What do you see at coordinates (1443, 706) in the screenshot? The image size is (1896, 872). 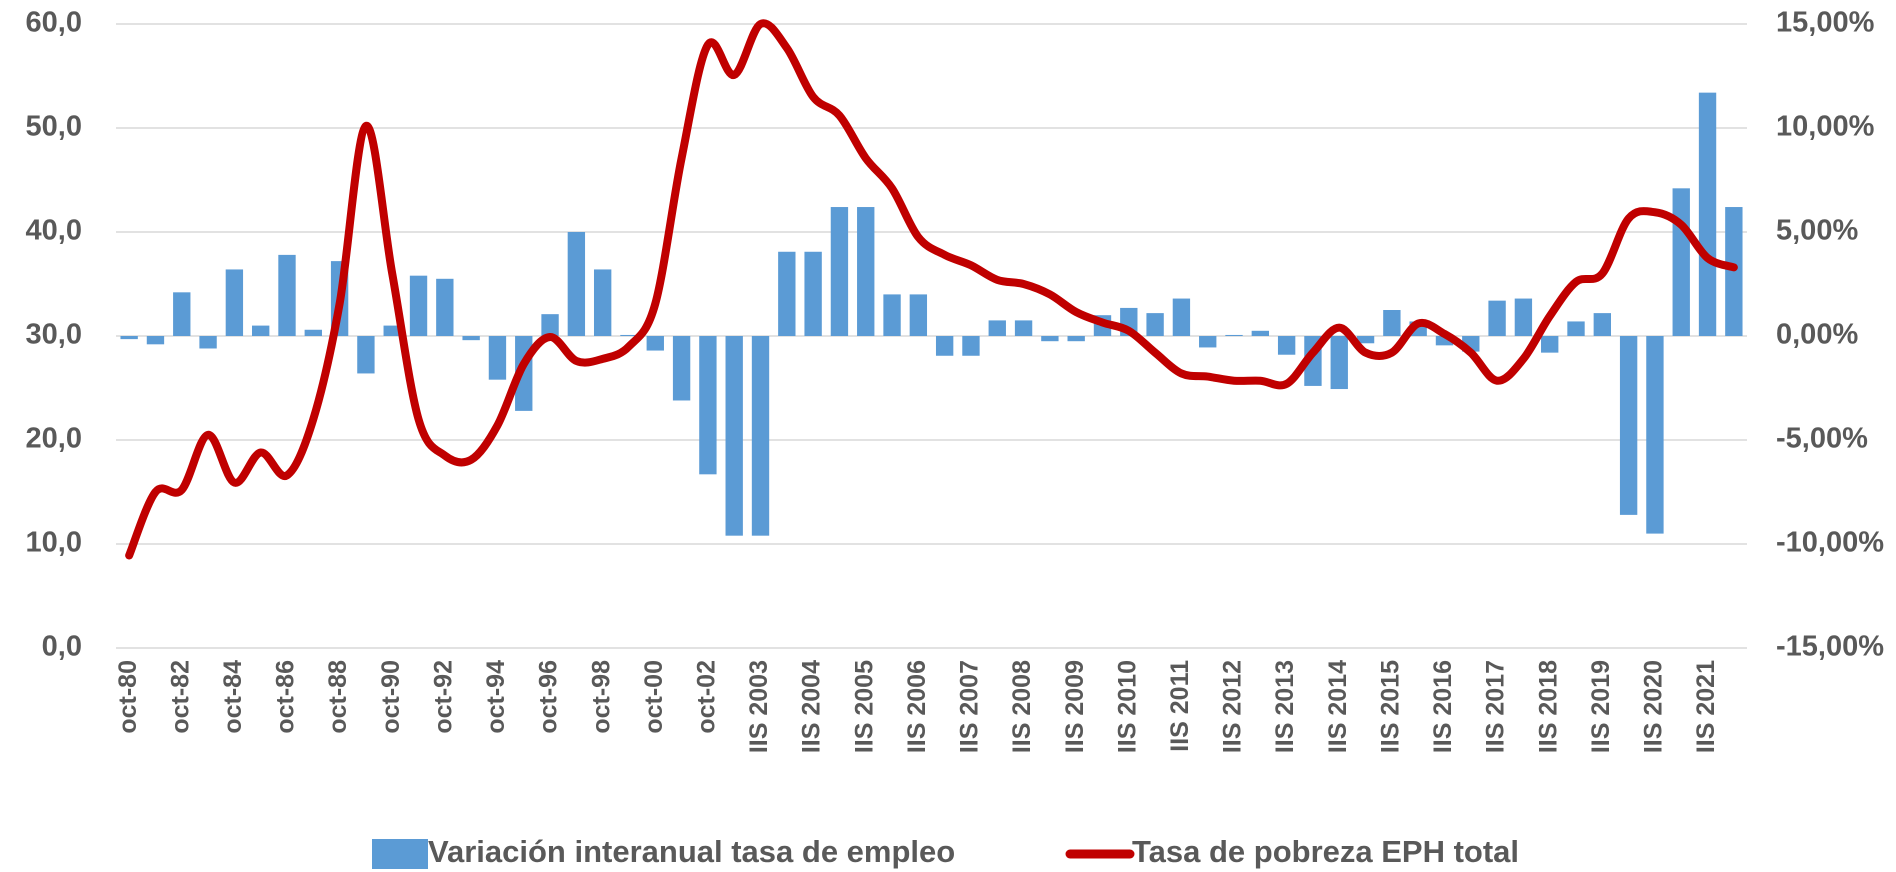 I see `x-tick-label: IIS 2016` at bounding box center [1443, 706].